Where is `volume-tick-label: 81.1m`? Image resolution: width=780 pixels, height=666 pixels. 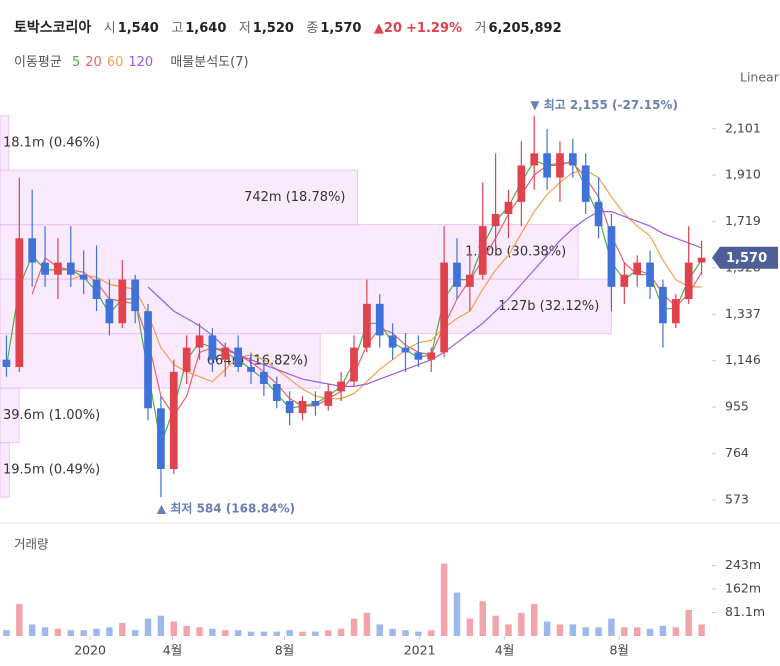
volume-tick-label: 81.1m is located at coordinates (745, 611).